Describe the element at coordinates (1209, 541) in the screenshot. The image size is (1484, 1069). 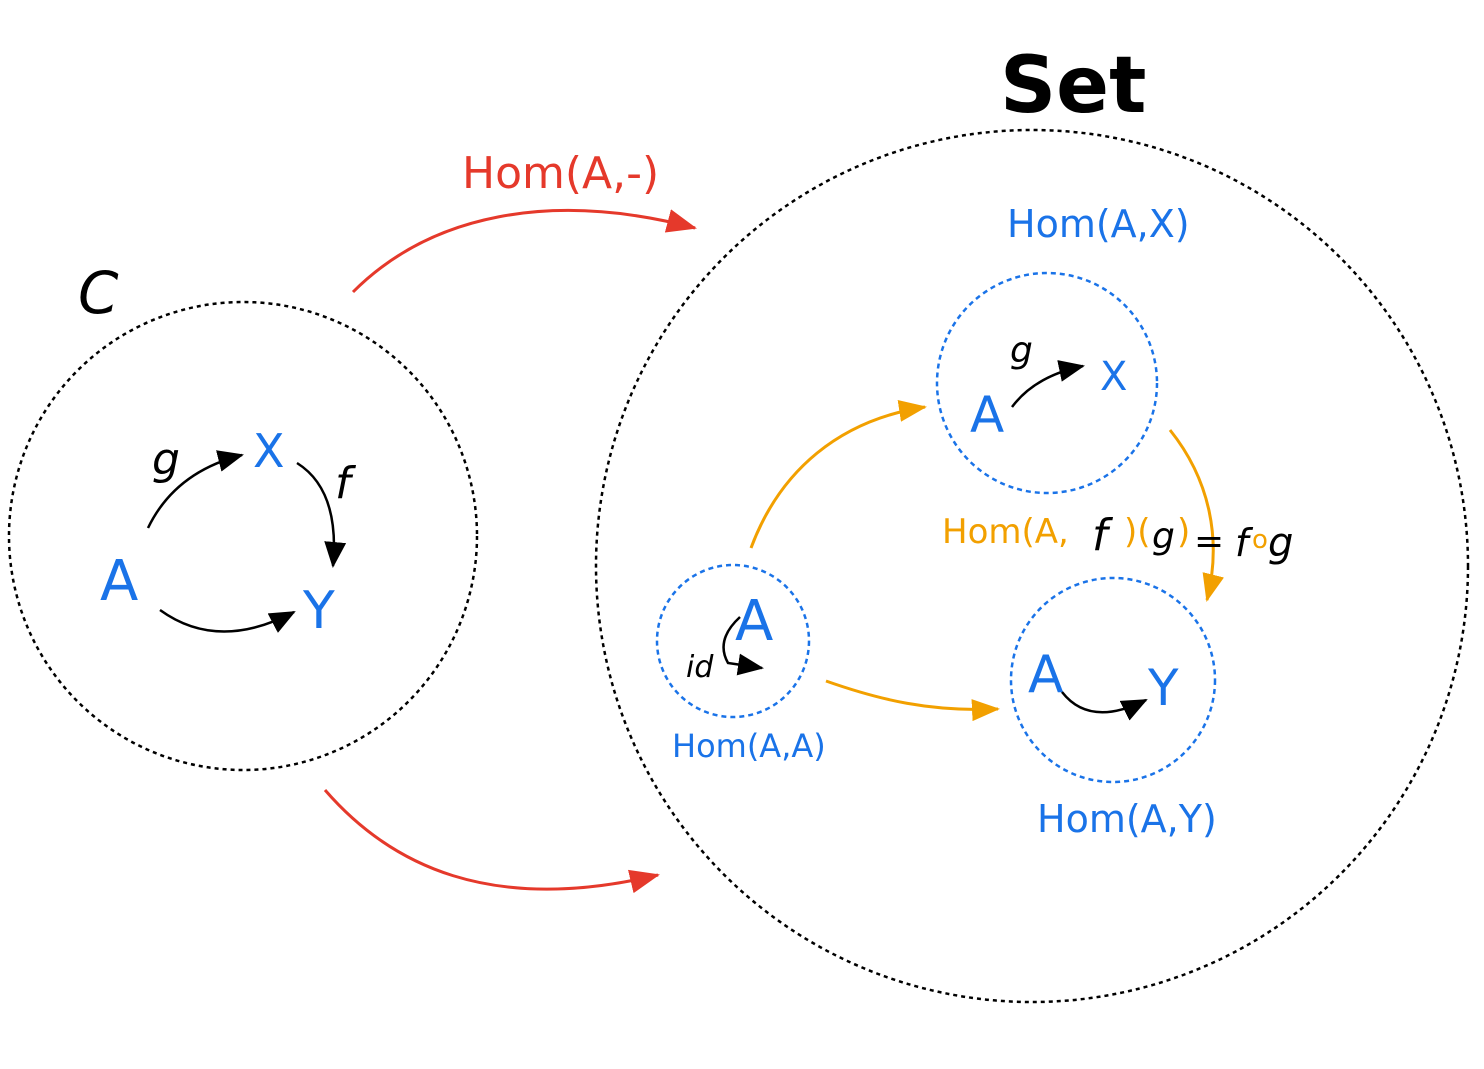
I see `equation-equals: =` at that location.